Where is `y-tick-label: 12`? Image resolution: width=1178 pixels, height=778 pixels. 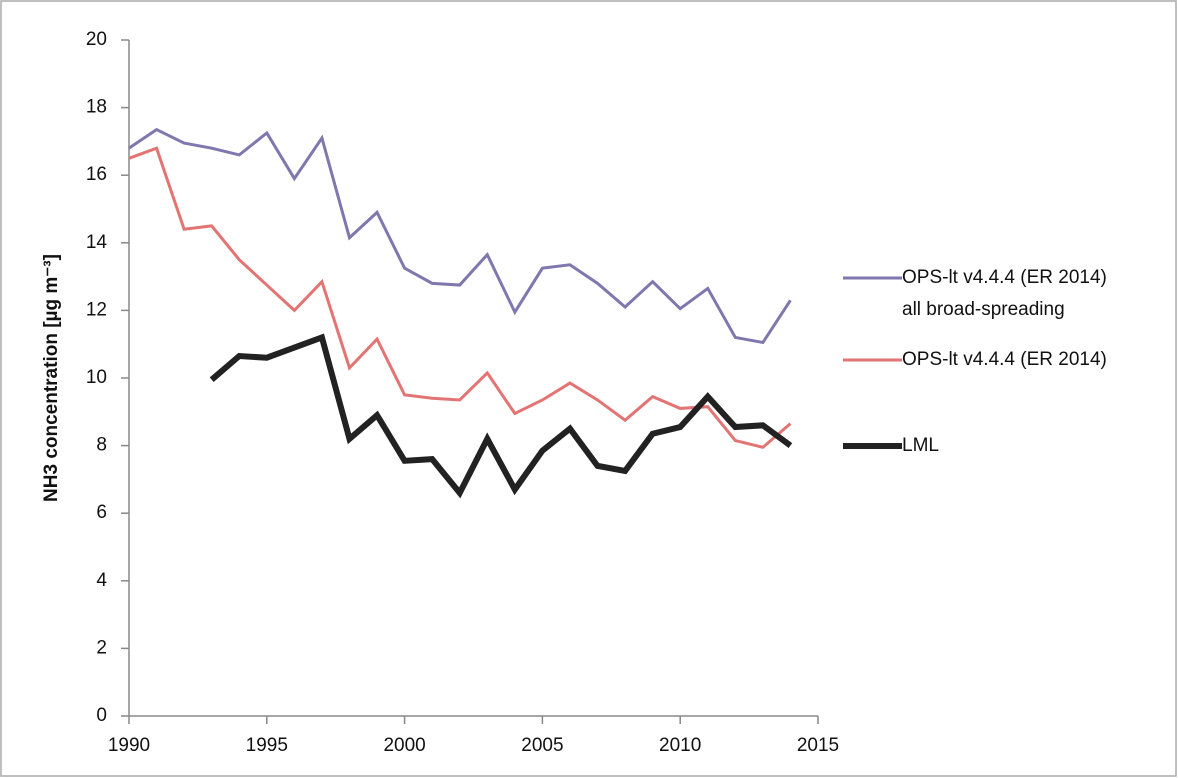 y-tick-label: 12 is located at coordinates (96, 309).